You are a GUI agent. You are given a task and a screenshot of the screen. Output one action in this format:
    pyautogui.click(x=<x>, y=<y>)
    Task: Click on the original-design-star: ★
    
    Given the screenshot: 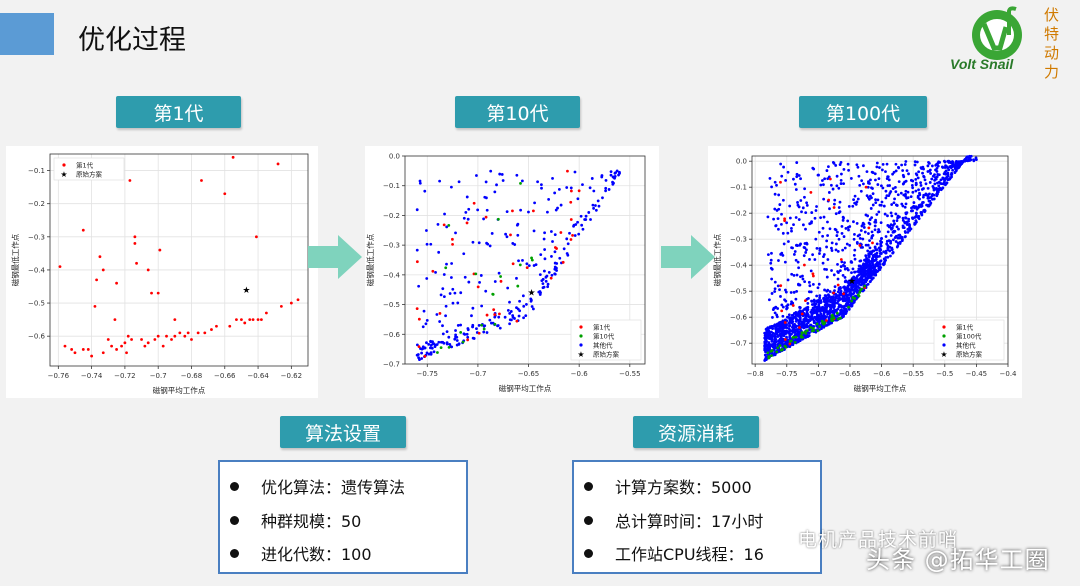 What is the action you would take?
    pyautogui.click(x=532, y=294)
    